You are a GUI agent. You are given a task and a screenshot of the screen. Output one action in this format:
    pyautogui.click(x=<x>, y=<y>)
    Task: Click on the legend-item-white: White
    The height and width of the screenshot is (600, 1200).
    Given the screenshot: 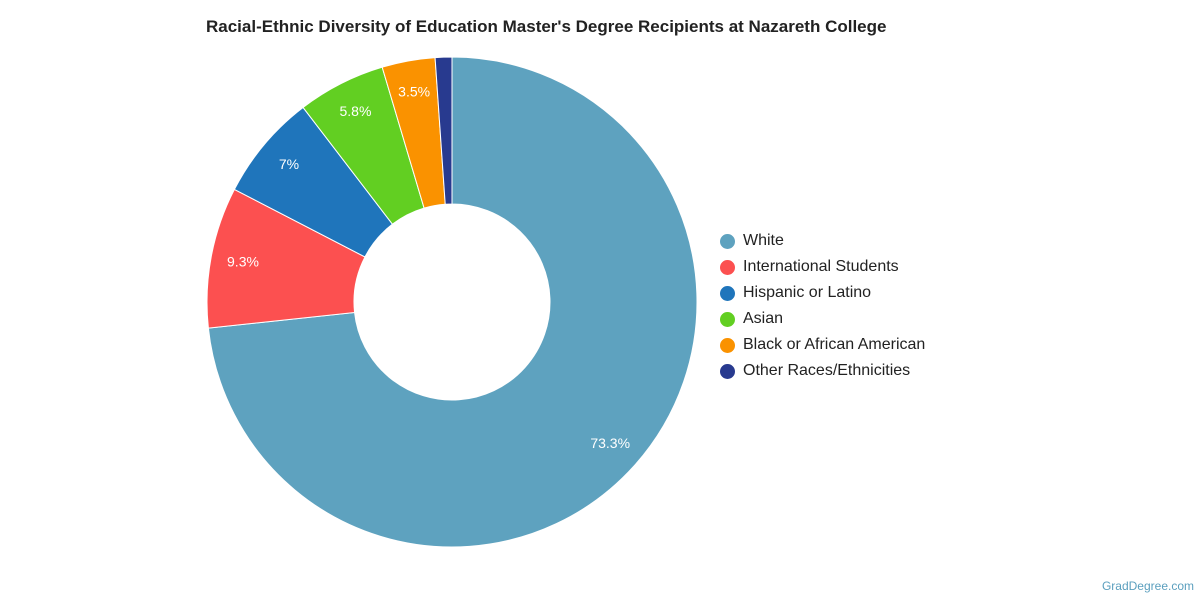 What is the action you would take?
    pyautogui.click(x=822, y=241)
    